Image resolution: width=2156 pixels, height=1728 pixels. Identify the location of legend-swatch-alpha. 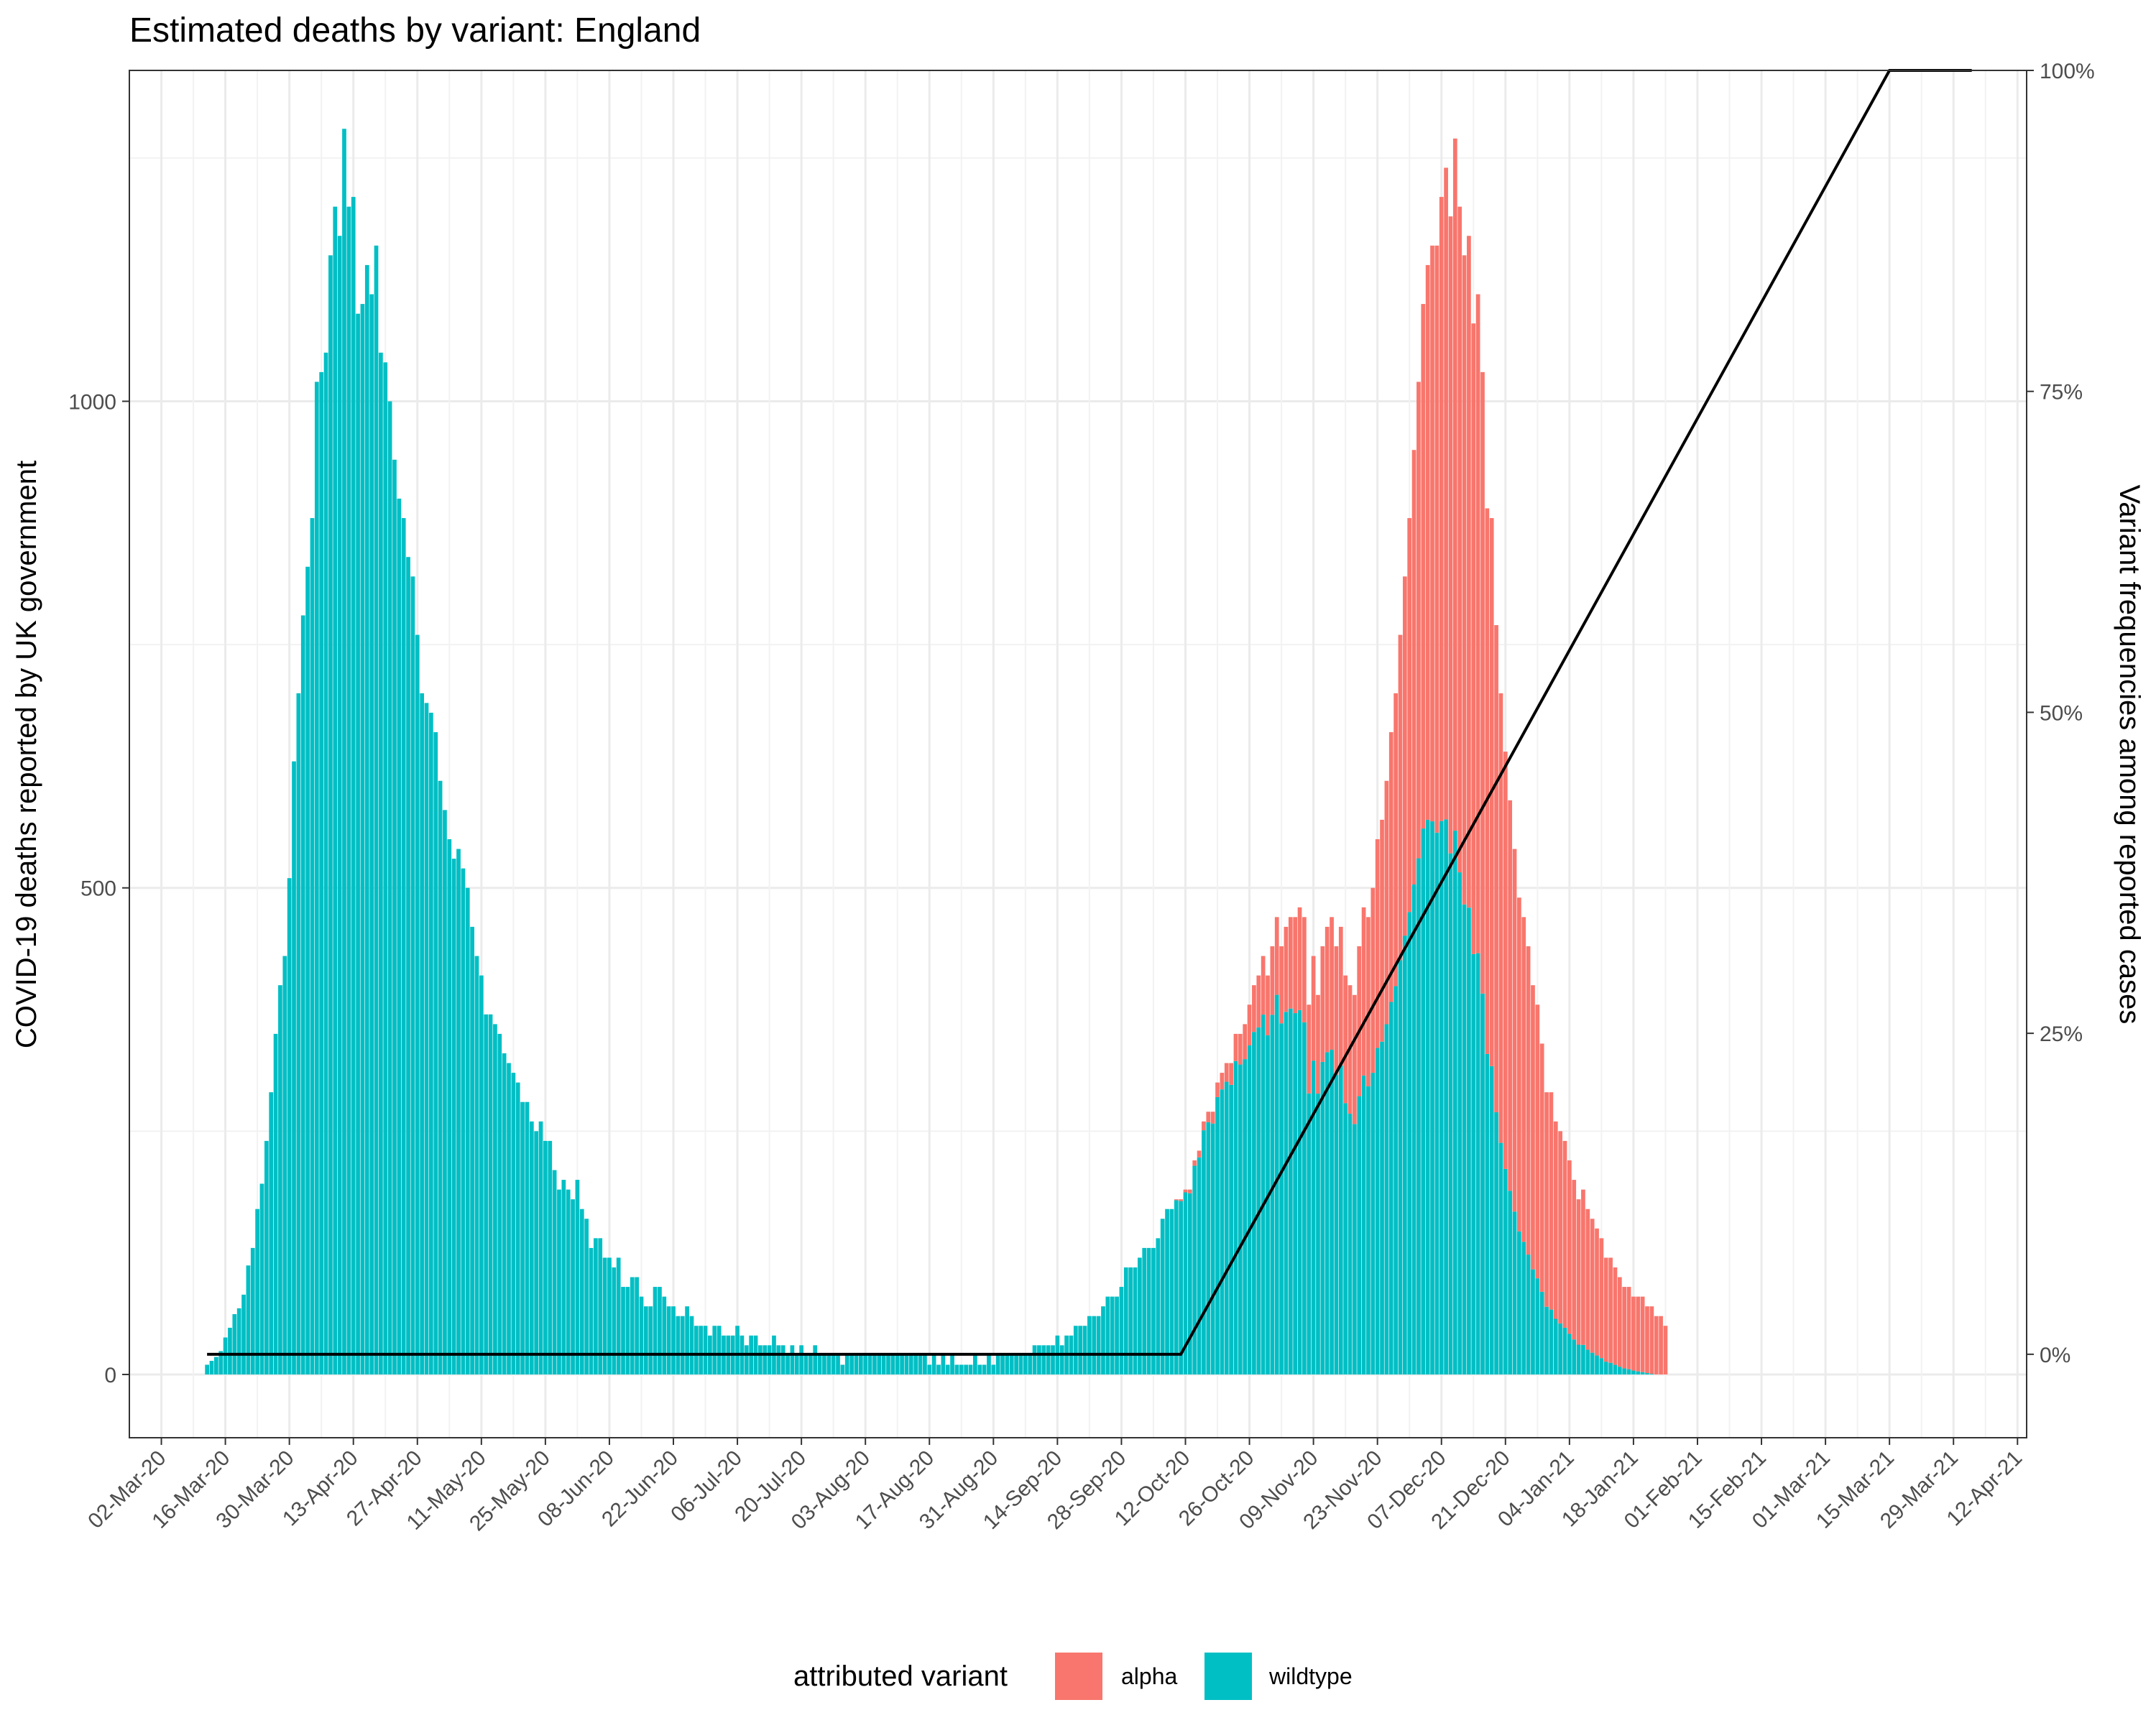
(1078, 1677).